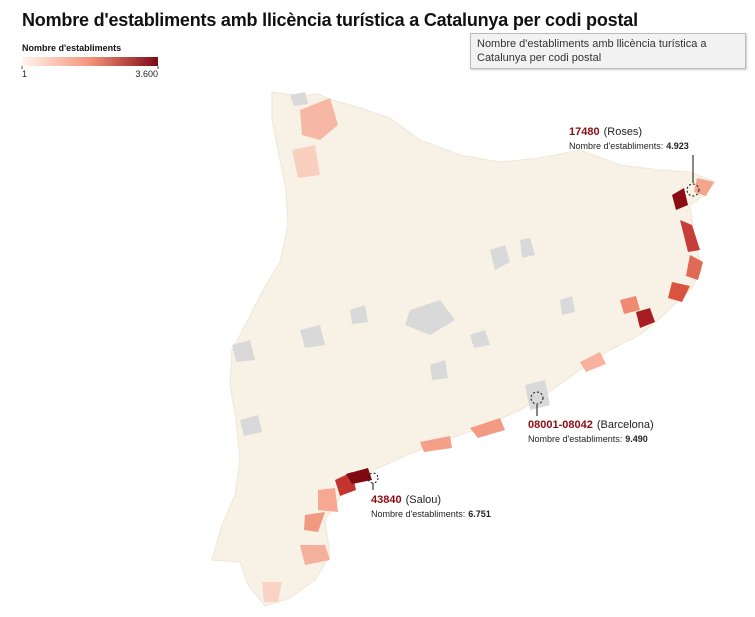 This screenshot has height=617, width=755. I want to click on detail-value: 4.923, so click(677, 146).